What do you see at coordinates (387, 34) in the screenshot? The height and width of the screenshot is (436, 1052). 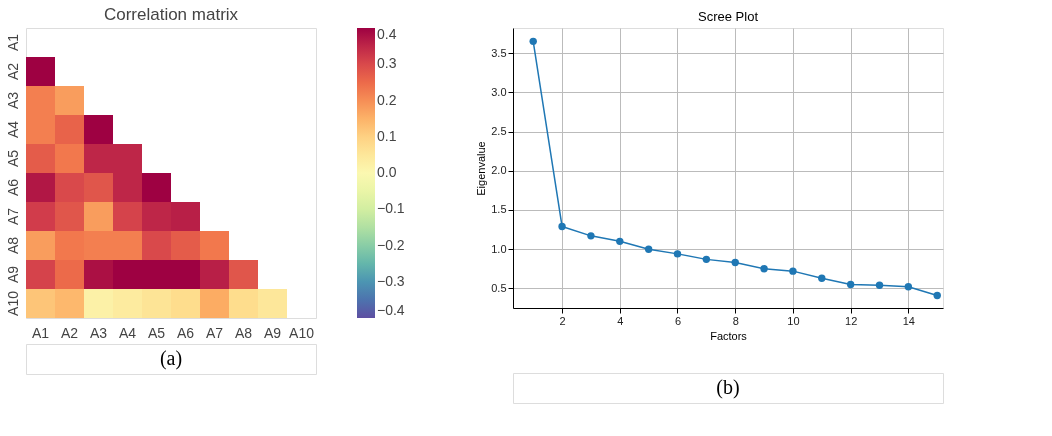 I see `color-bar-label: 0.4` at bounding box center [387, 34].